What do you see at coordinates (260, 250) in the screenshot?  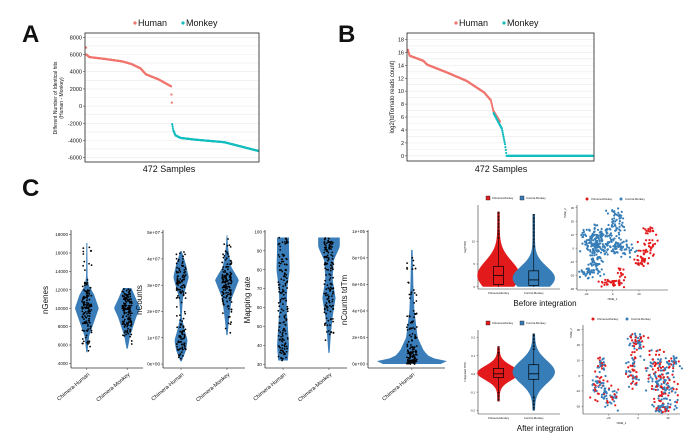 I see `y-tick-label: 90` at bounding box center [260, 250].